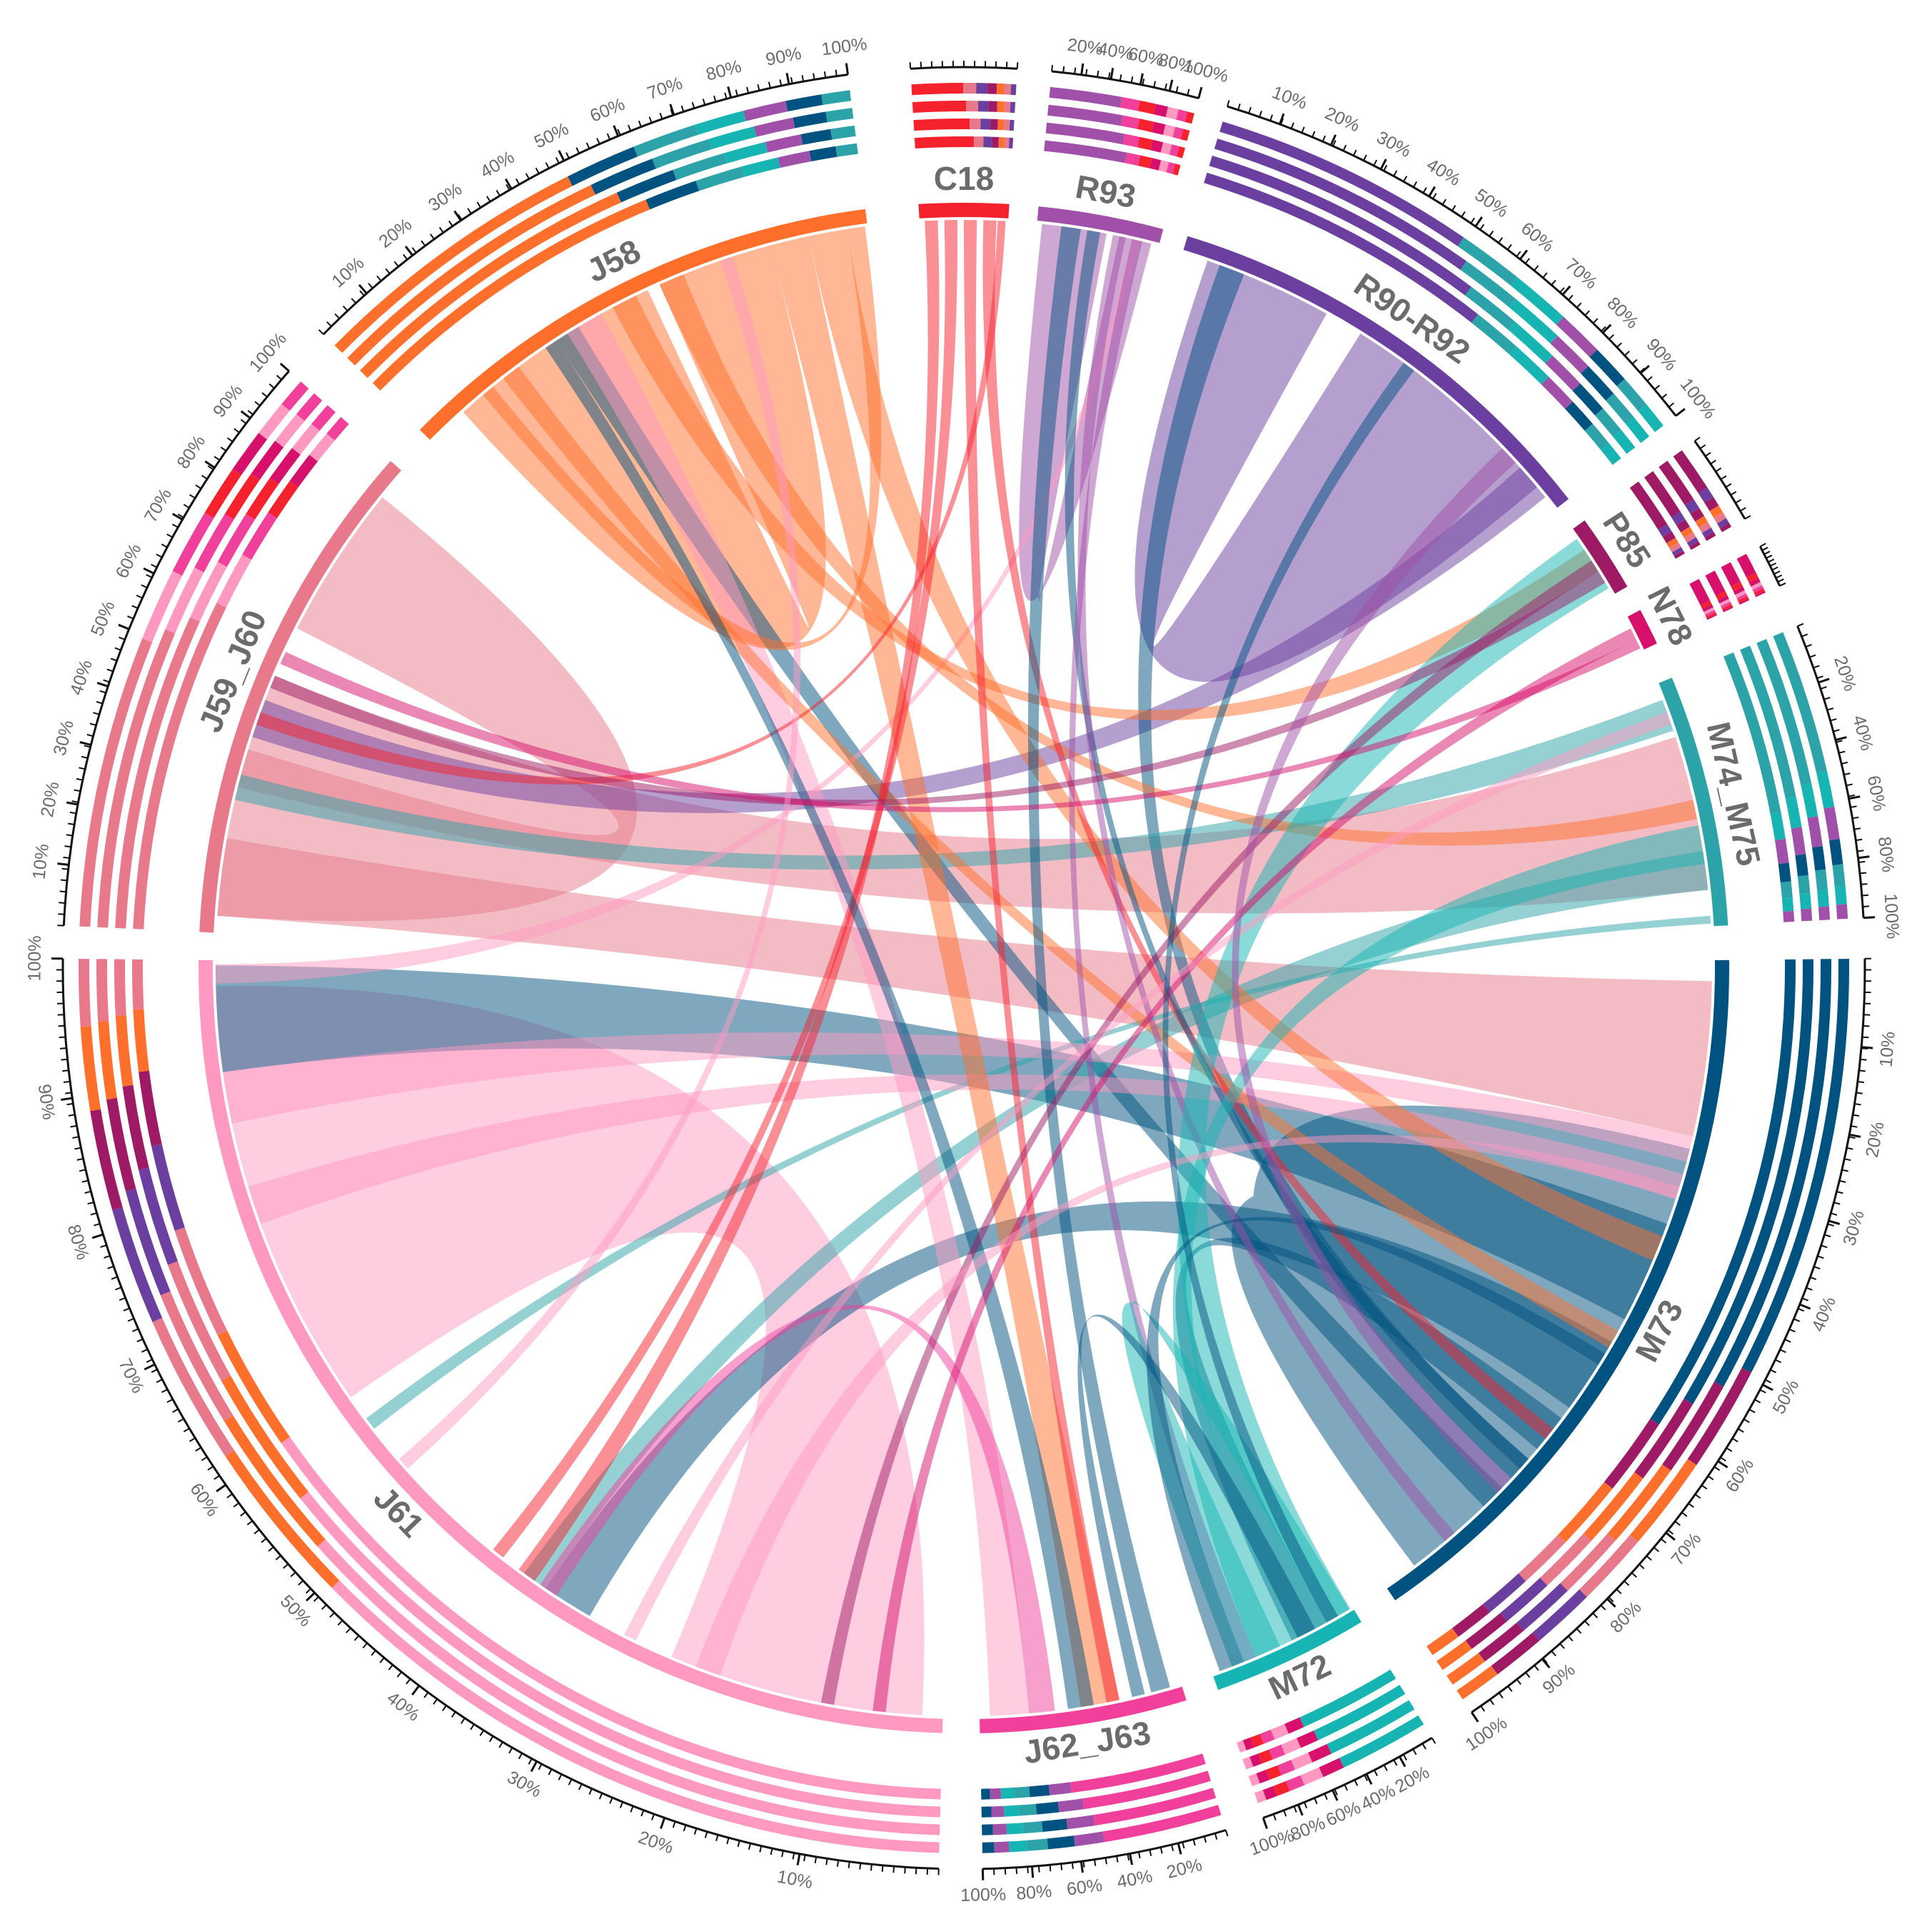 This screenshot has width=1932, height=1919. I want to click on track-axis-M73, so click(1669, 1335).